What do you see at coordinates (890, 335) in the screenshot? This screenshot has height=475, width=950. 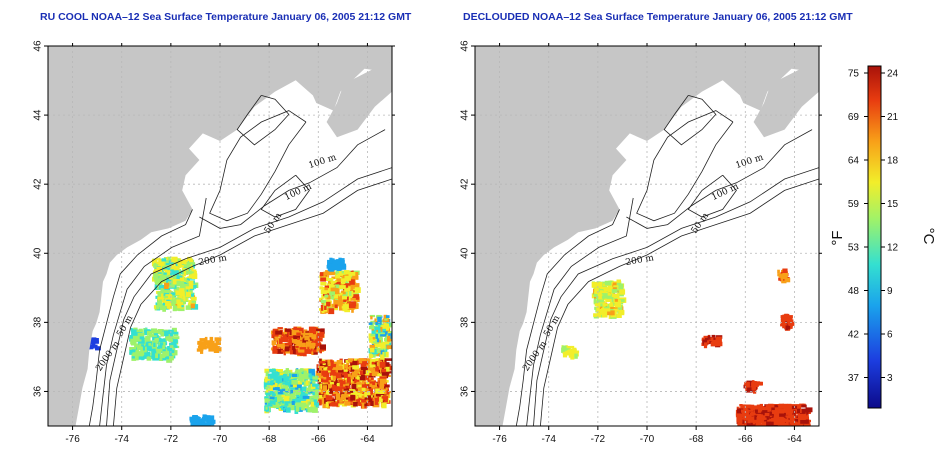 I see `celsius-tick-label: 6` at bounding box center [890, 335].